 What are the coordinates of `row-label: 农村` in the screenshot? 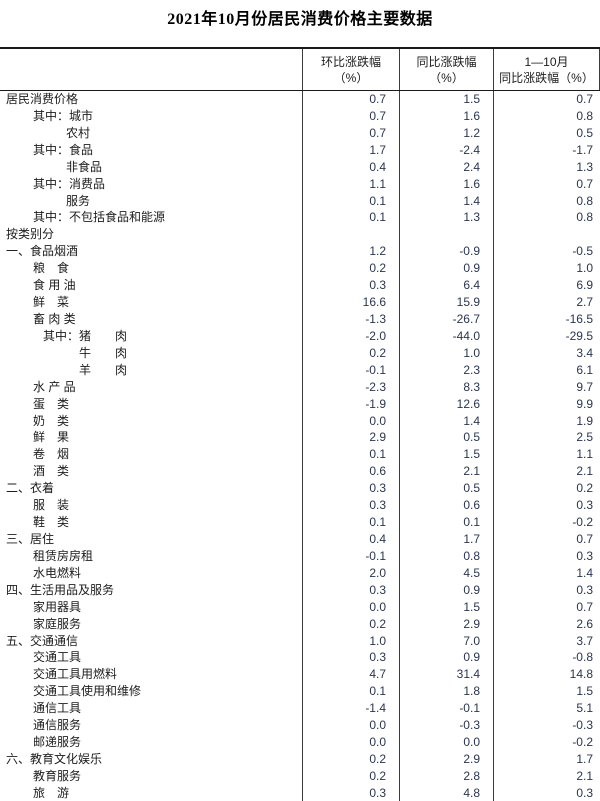 It's located at (78, 132).